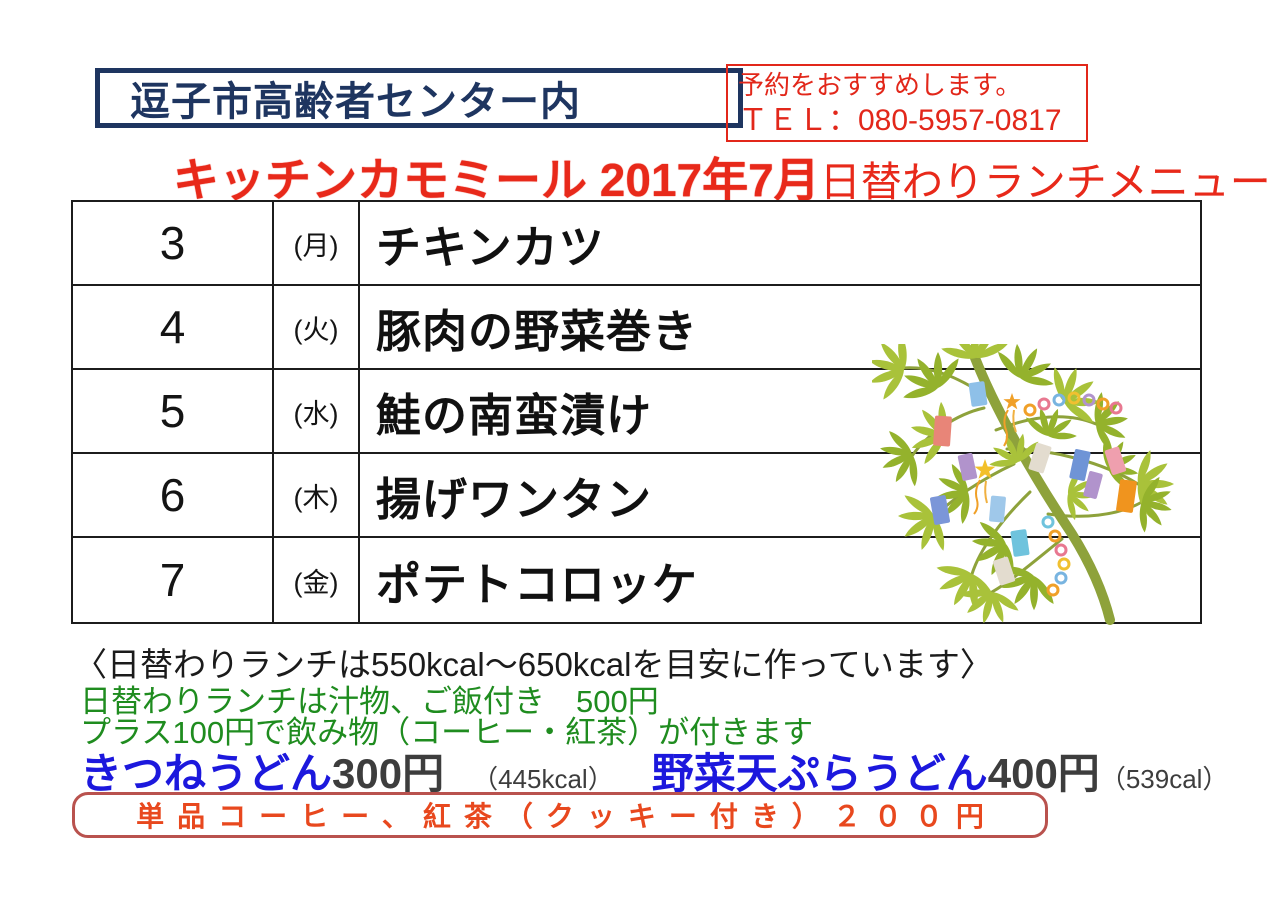 The width and height of the screenshot is (1280, 904). I want to click on coffee-price-text: 単品コーヒー、紅茶（クッキー付き）２００円, so click(566, 816).